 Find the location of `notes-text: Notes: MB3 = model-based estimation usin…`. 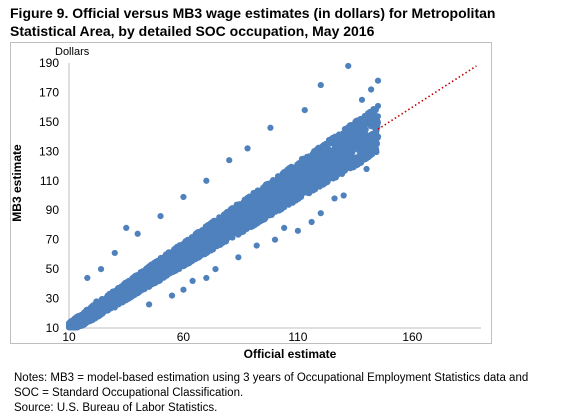

notes-text: Notes: MB3 = model-based estimation usin… is located at coordinates (271, 385).